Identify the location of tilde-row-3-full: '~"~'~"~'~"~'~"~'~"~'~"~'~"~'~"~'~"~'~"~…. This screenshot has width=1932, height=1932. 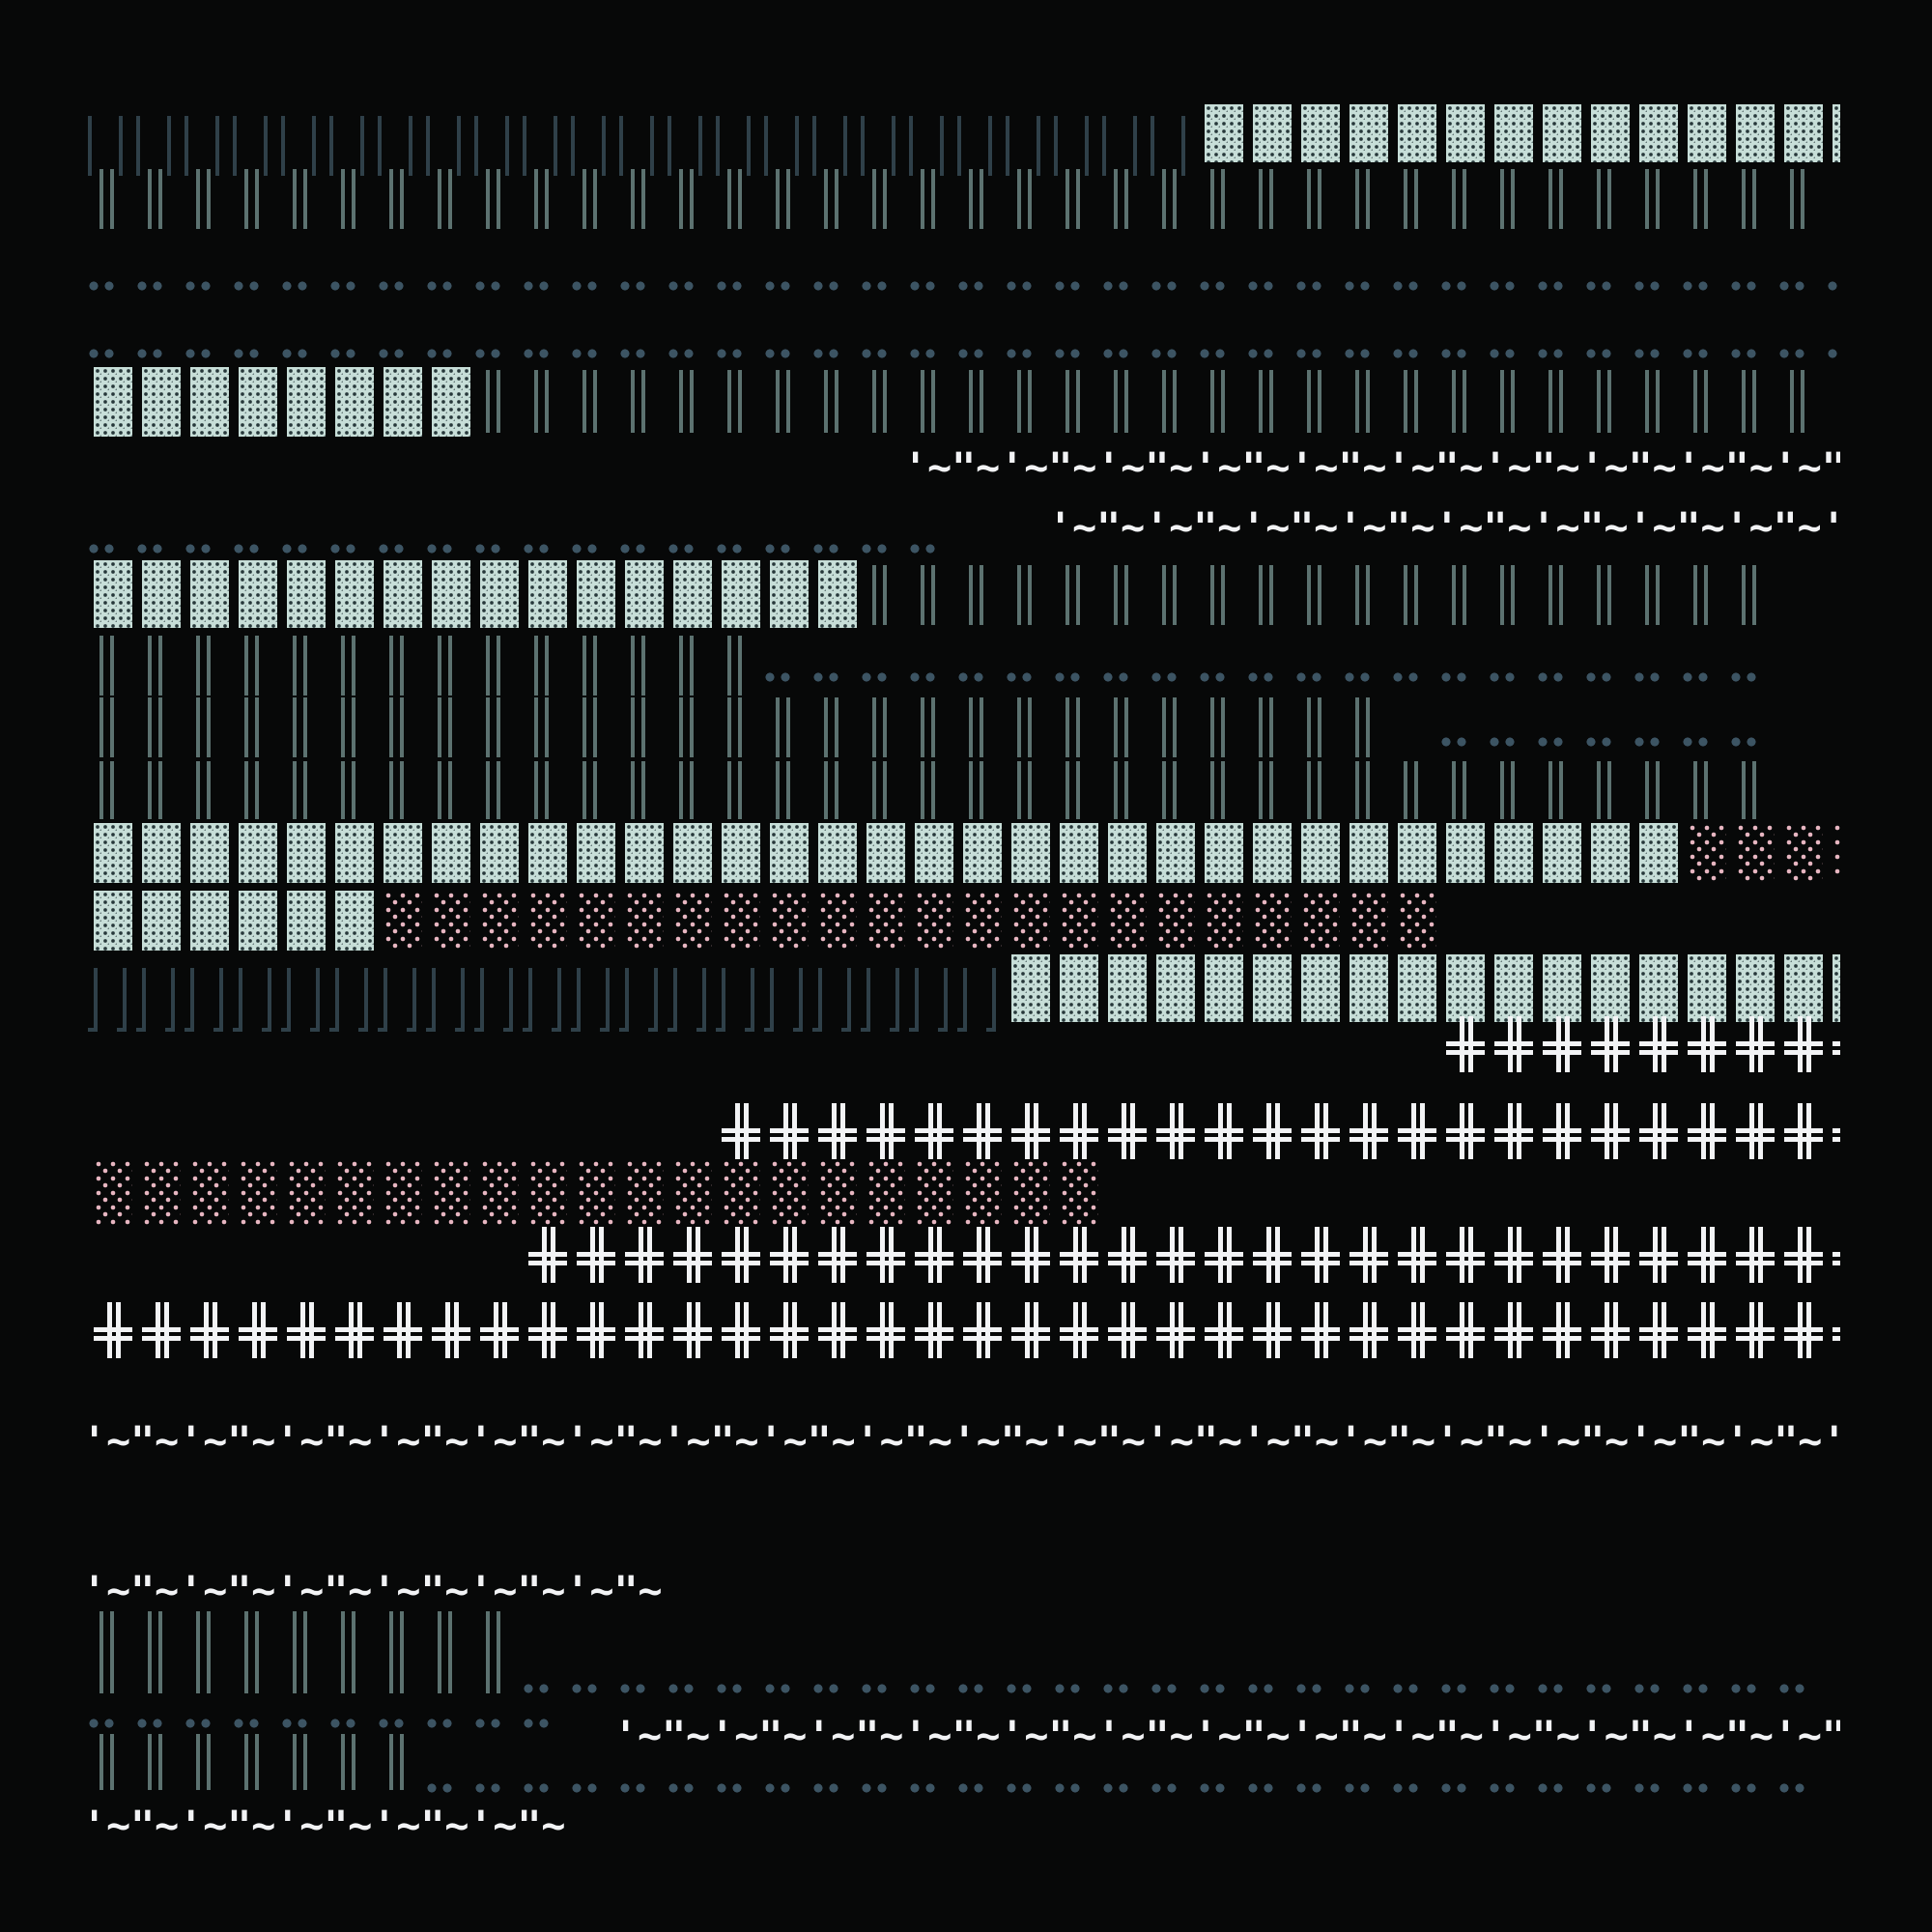
(961, 1440).